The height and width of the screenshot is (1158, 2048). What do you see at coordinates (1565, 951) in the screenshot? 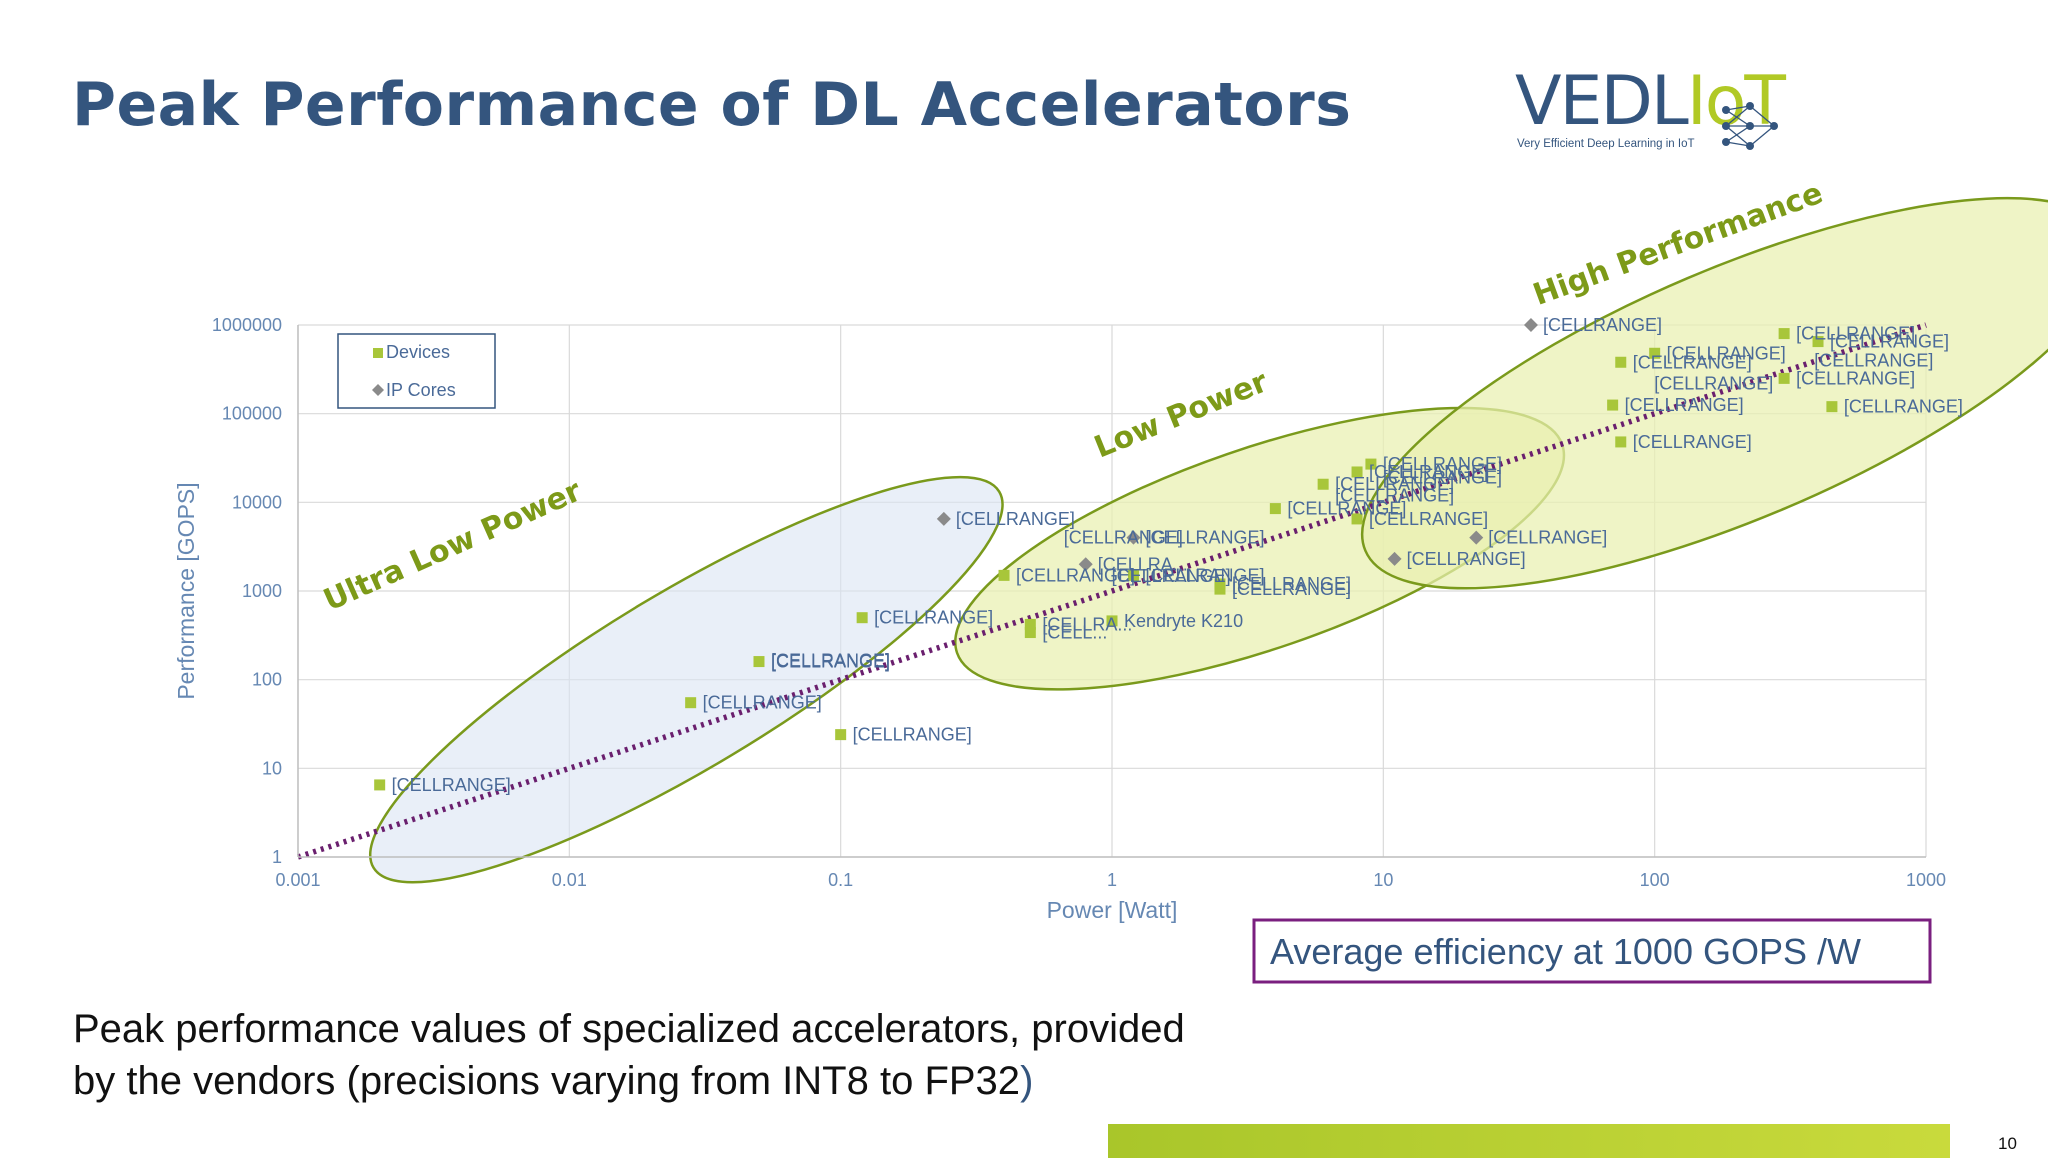
I see `efficiency-callout-text: Average efficiency at 1000 GOPS /W` at bounding box center [1565, 951].